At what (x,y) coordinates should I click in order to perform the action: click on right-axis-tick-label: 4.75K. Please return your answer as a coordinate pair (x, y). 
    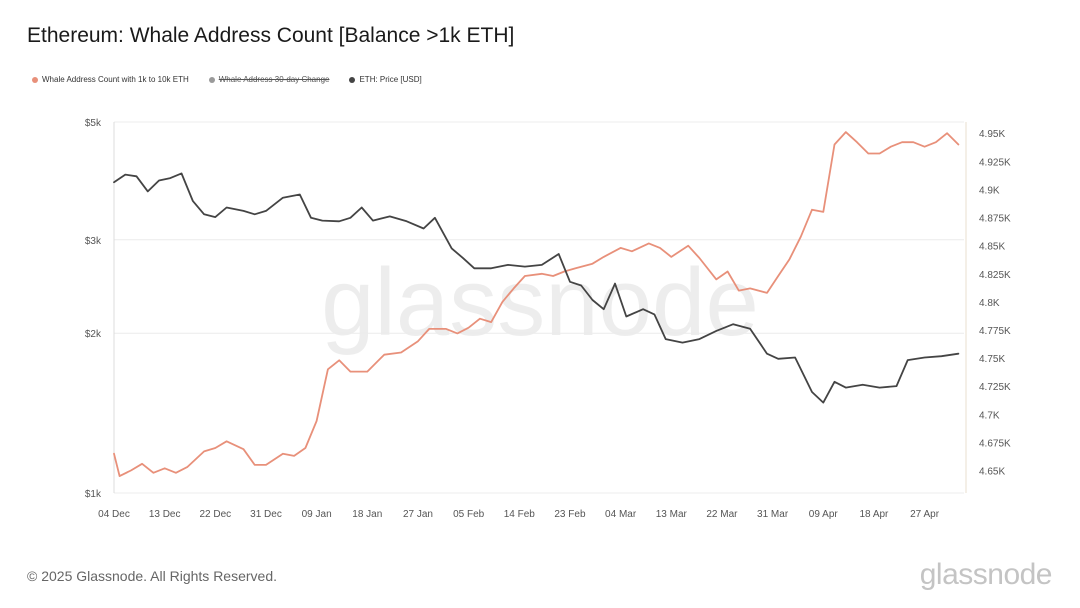
    Looking at the image, I should click on (992, 359).